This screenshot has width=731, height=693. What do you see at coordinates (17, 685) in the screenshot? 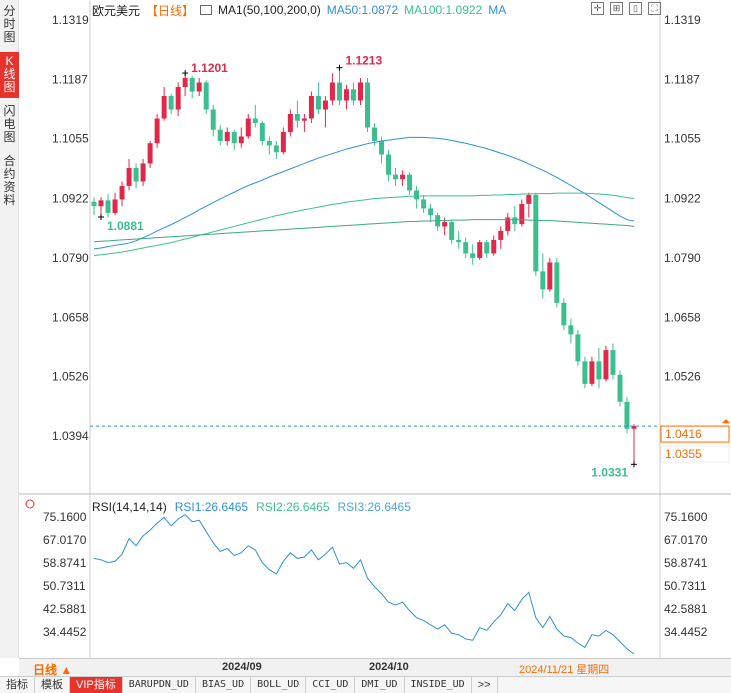
I see `tab-indicators: 指标` at bounding box center [17, 685].